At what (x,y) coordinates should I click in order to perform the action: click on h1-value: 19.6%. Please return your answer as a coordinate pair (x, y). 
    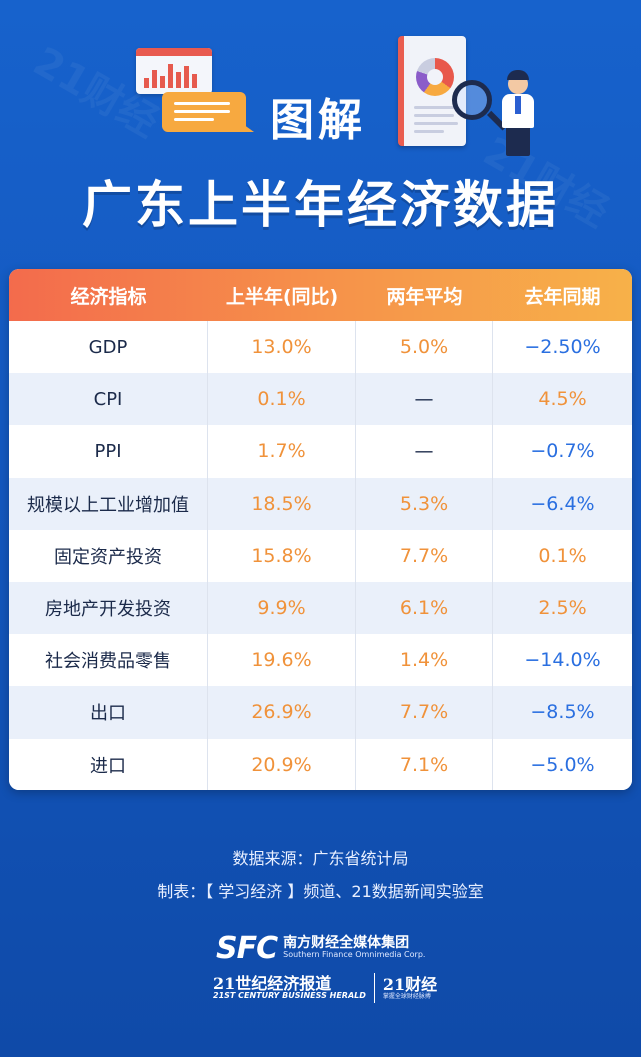
    Looking at the image, I should click on (282, 660).